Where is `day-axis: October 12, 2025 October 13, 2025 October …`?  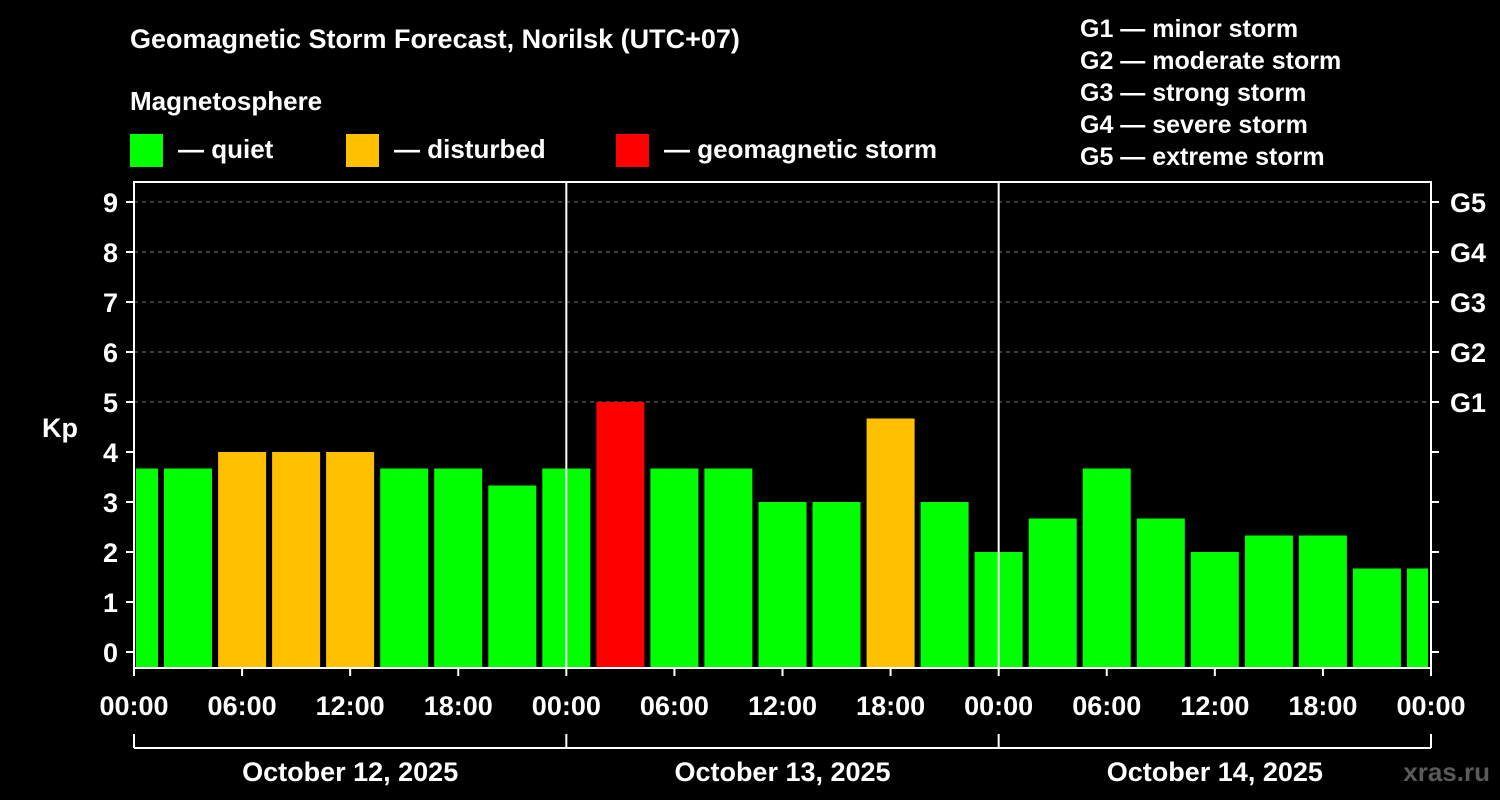
day-axis: October 12, 2025 October 13, 2025 October … is located at coordinates (782, 760).